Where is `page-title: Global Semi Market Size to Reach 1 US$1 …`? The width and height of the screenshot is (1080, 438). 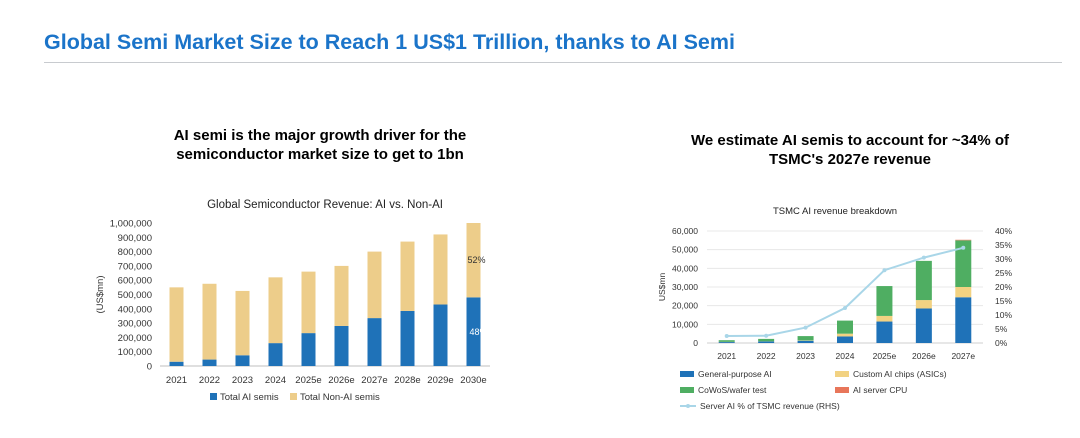 page-title: Global Semi Market Size to Reach 1 US$1 … is located at coordinates (389, 42).